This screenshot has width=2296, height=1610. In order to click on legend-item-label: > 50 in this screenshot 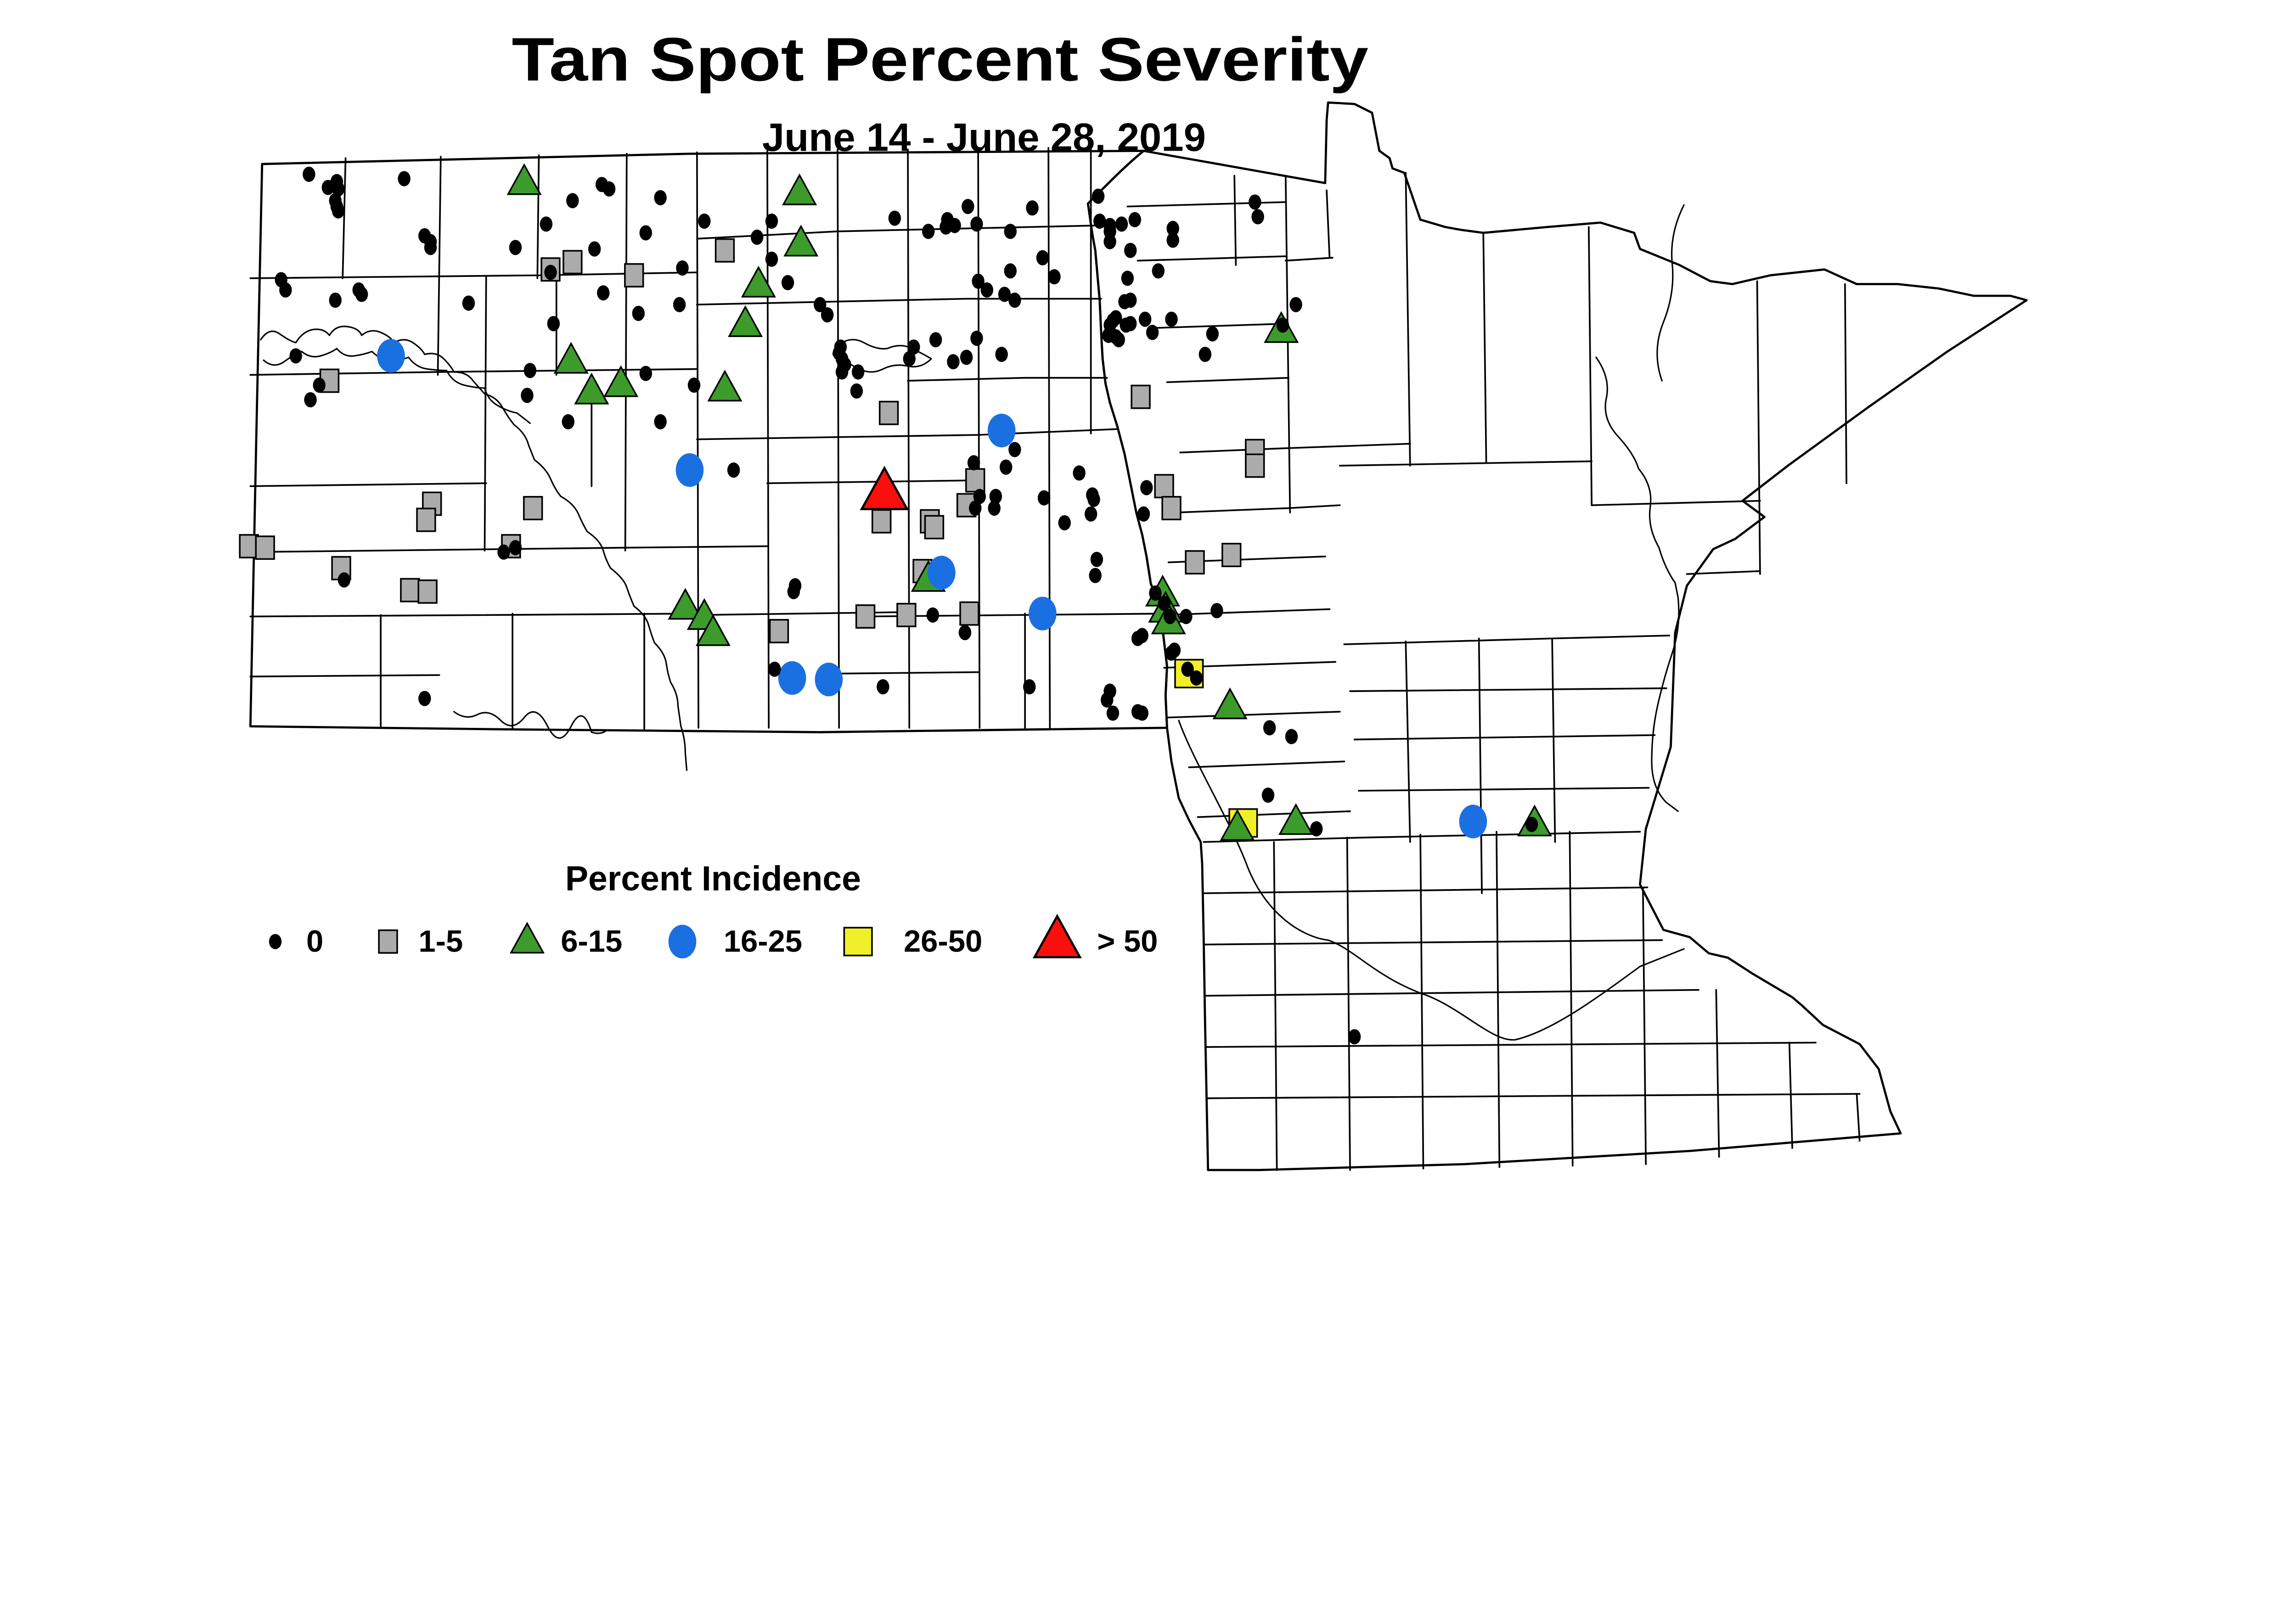, I will do `click(1127, 941)`.